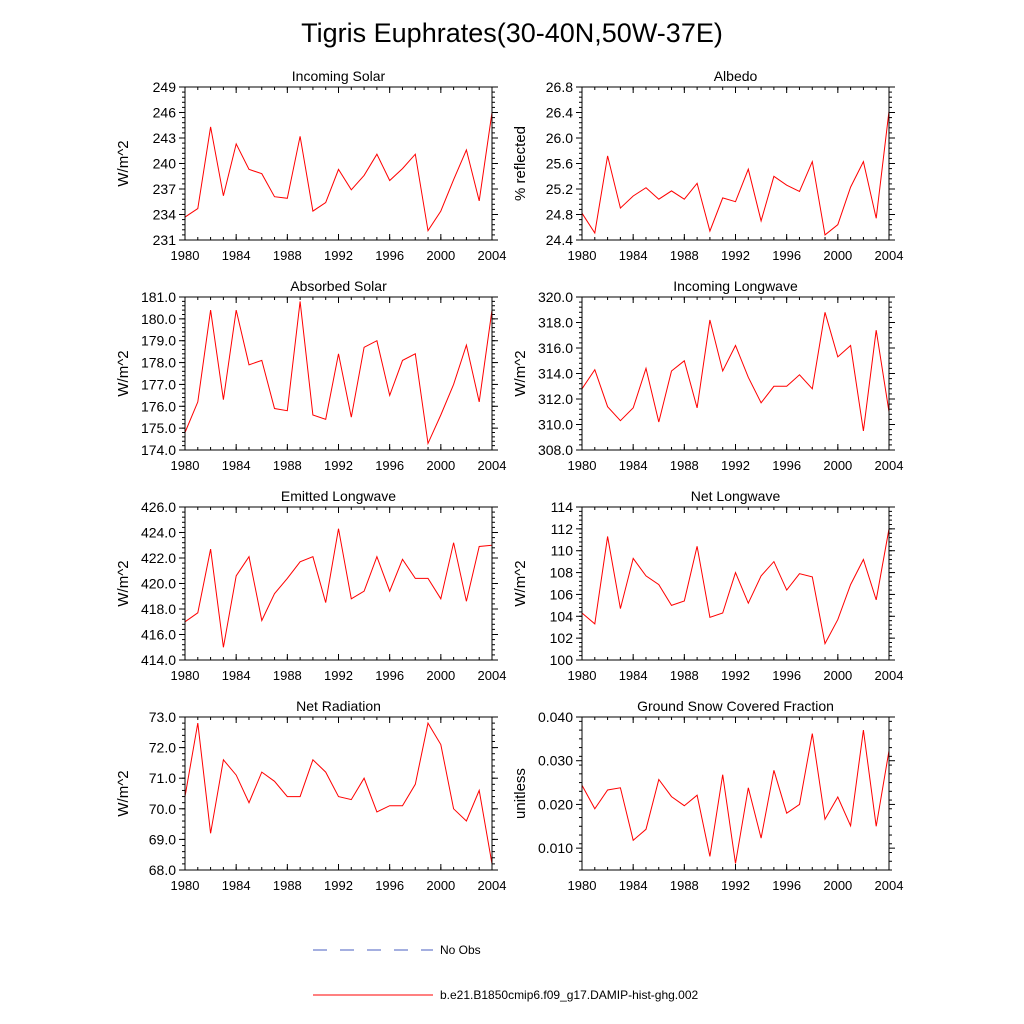  Describe the element at coordinates (555, 348) in the screenshot. I see `y-tick-label: 316.0` at that location.